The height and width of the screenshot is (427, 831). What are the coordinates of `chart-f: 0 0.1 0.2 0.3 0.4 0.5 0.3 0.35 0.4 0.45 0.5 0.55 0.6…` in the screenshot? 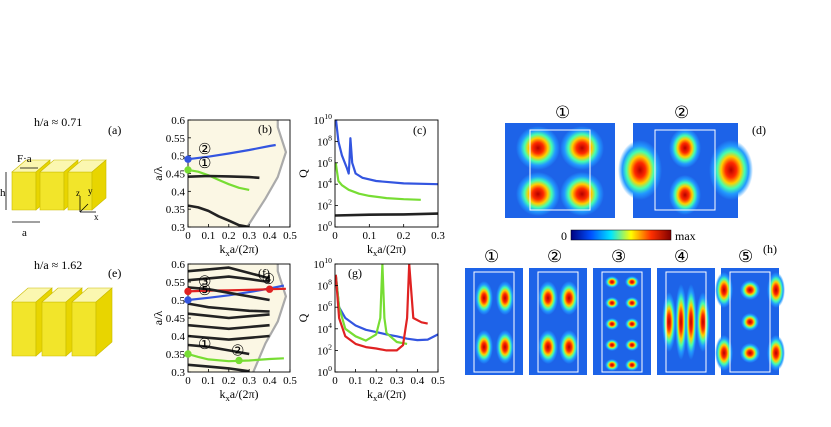 It's located at (224, 331).